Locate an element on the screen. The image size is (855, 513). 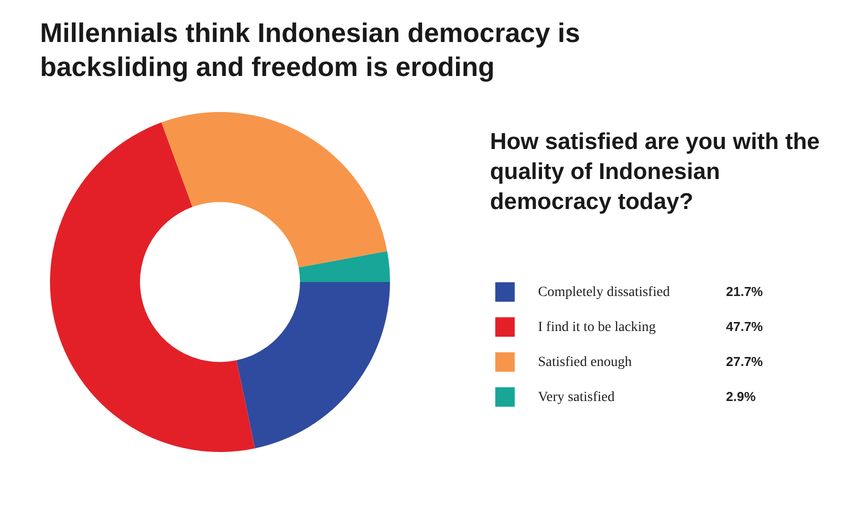
legend-title: How satisfied are you with the quality of Indonesian democracy today? is located at coordinates (655, 171).